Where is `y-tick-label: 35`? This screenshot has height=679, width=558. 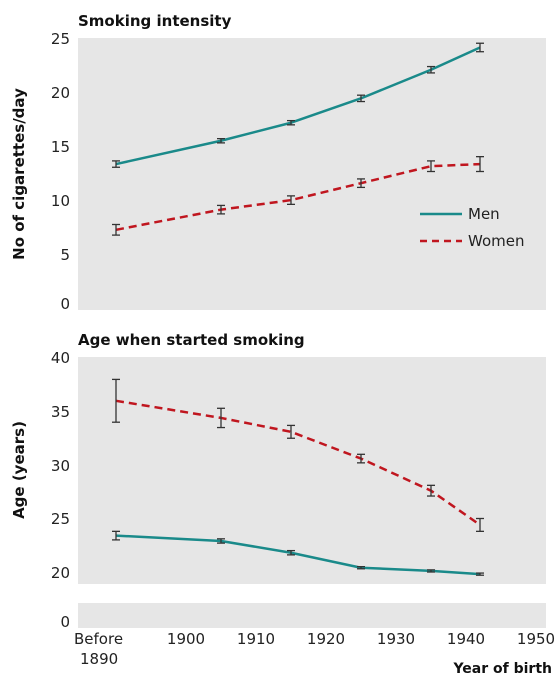
y-tick-label: 35 is located at coordinates (60, 412).